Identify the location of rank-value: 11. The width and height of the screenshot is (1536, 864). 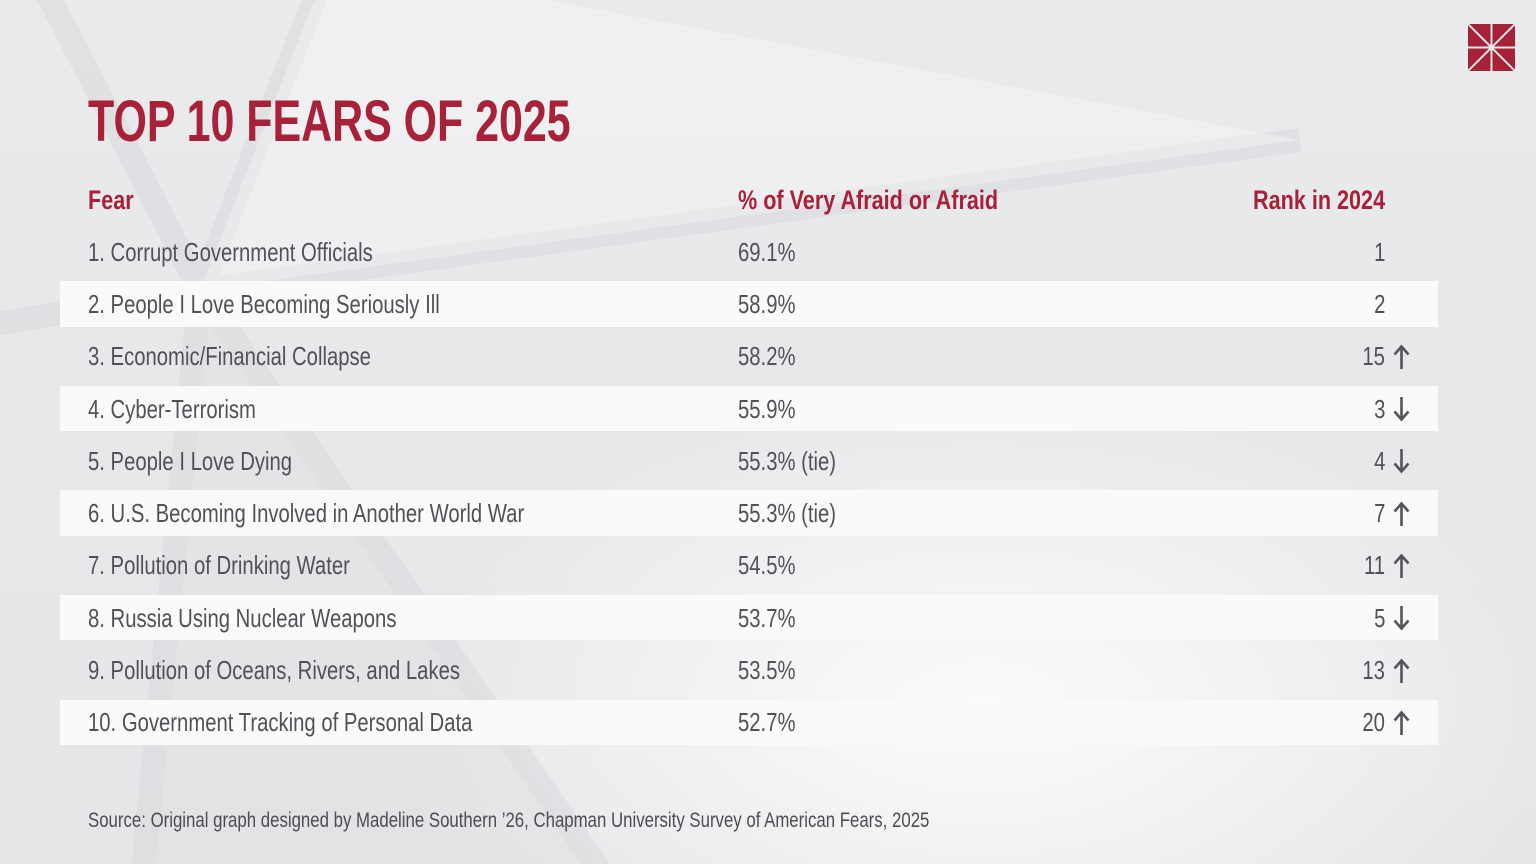
(1374, 565).